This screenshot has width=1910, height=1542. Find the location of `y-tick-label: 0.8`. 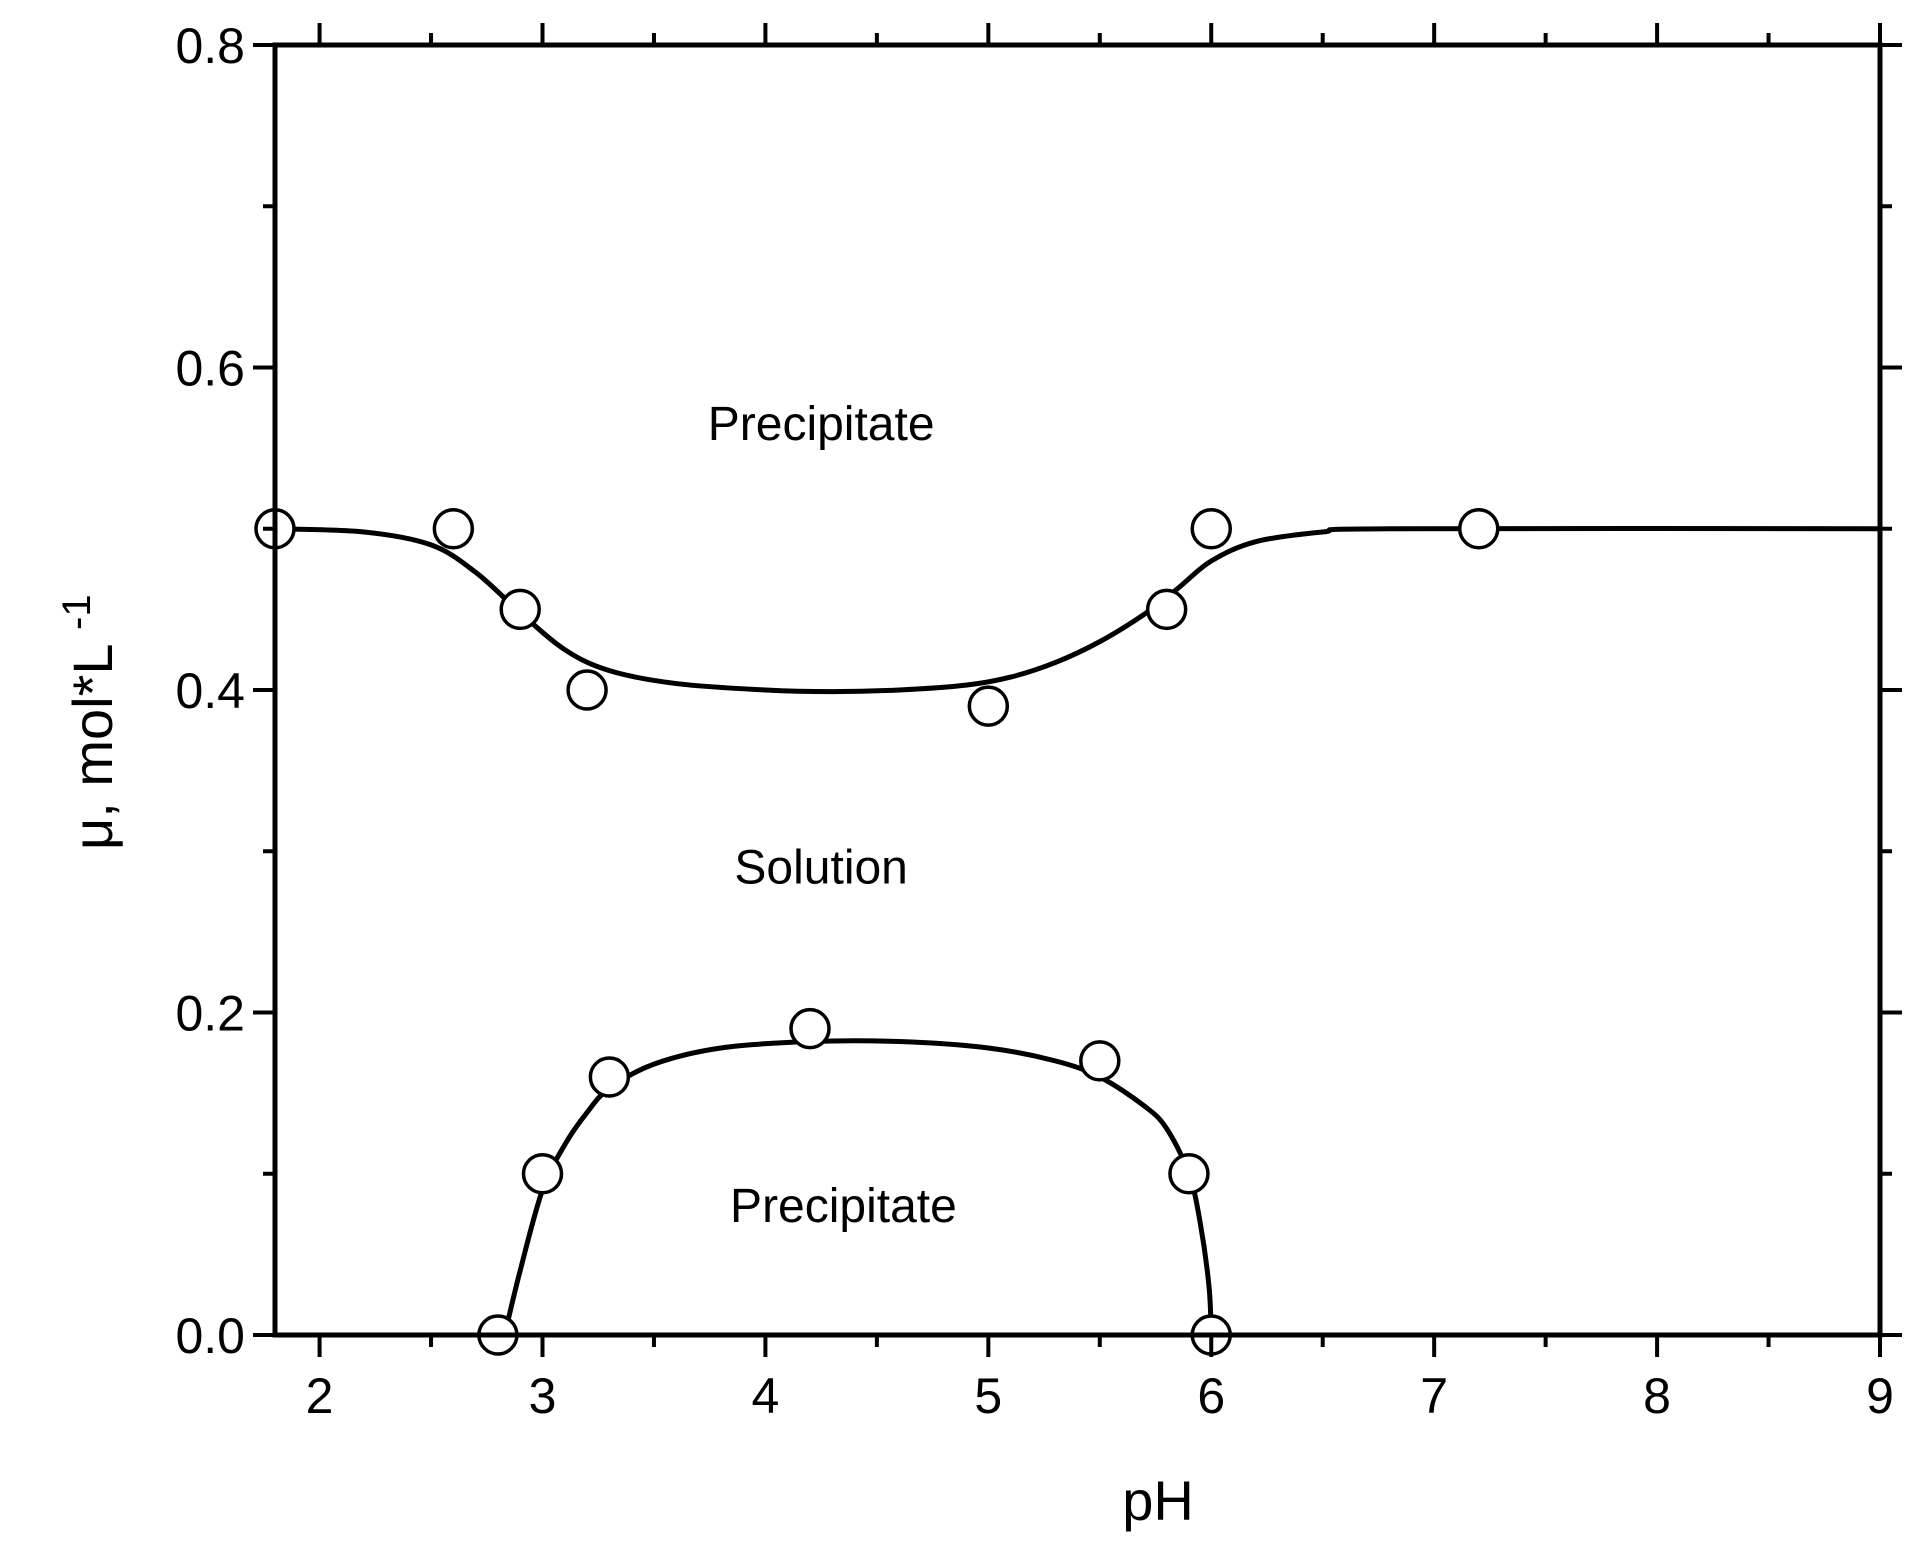

y-tick-label: 0.8 is located at coordinates (210, 46).